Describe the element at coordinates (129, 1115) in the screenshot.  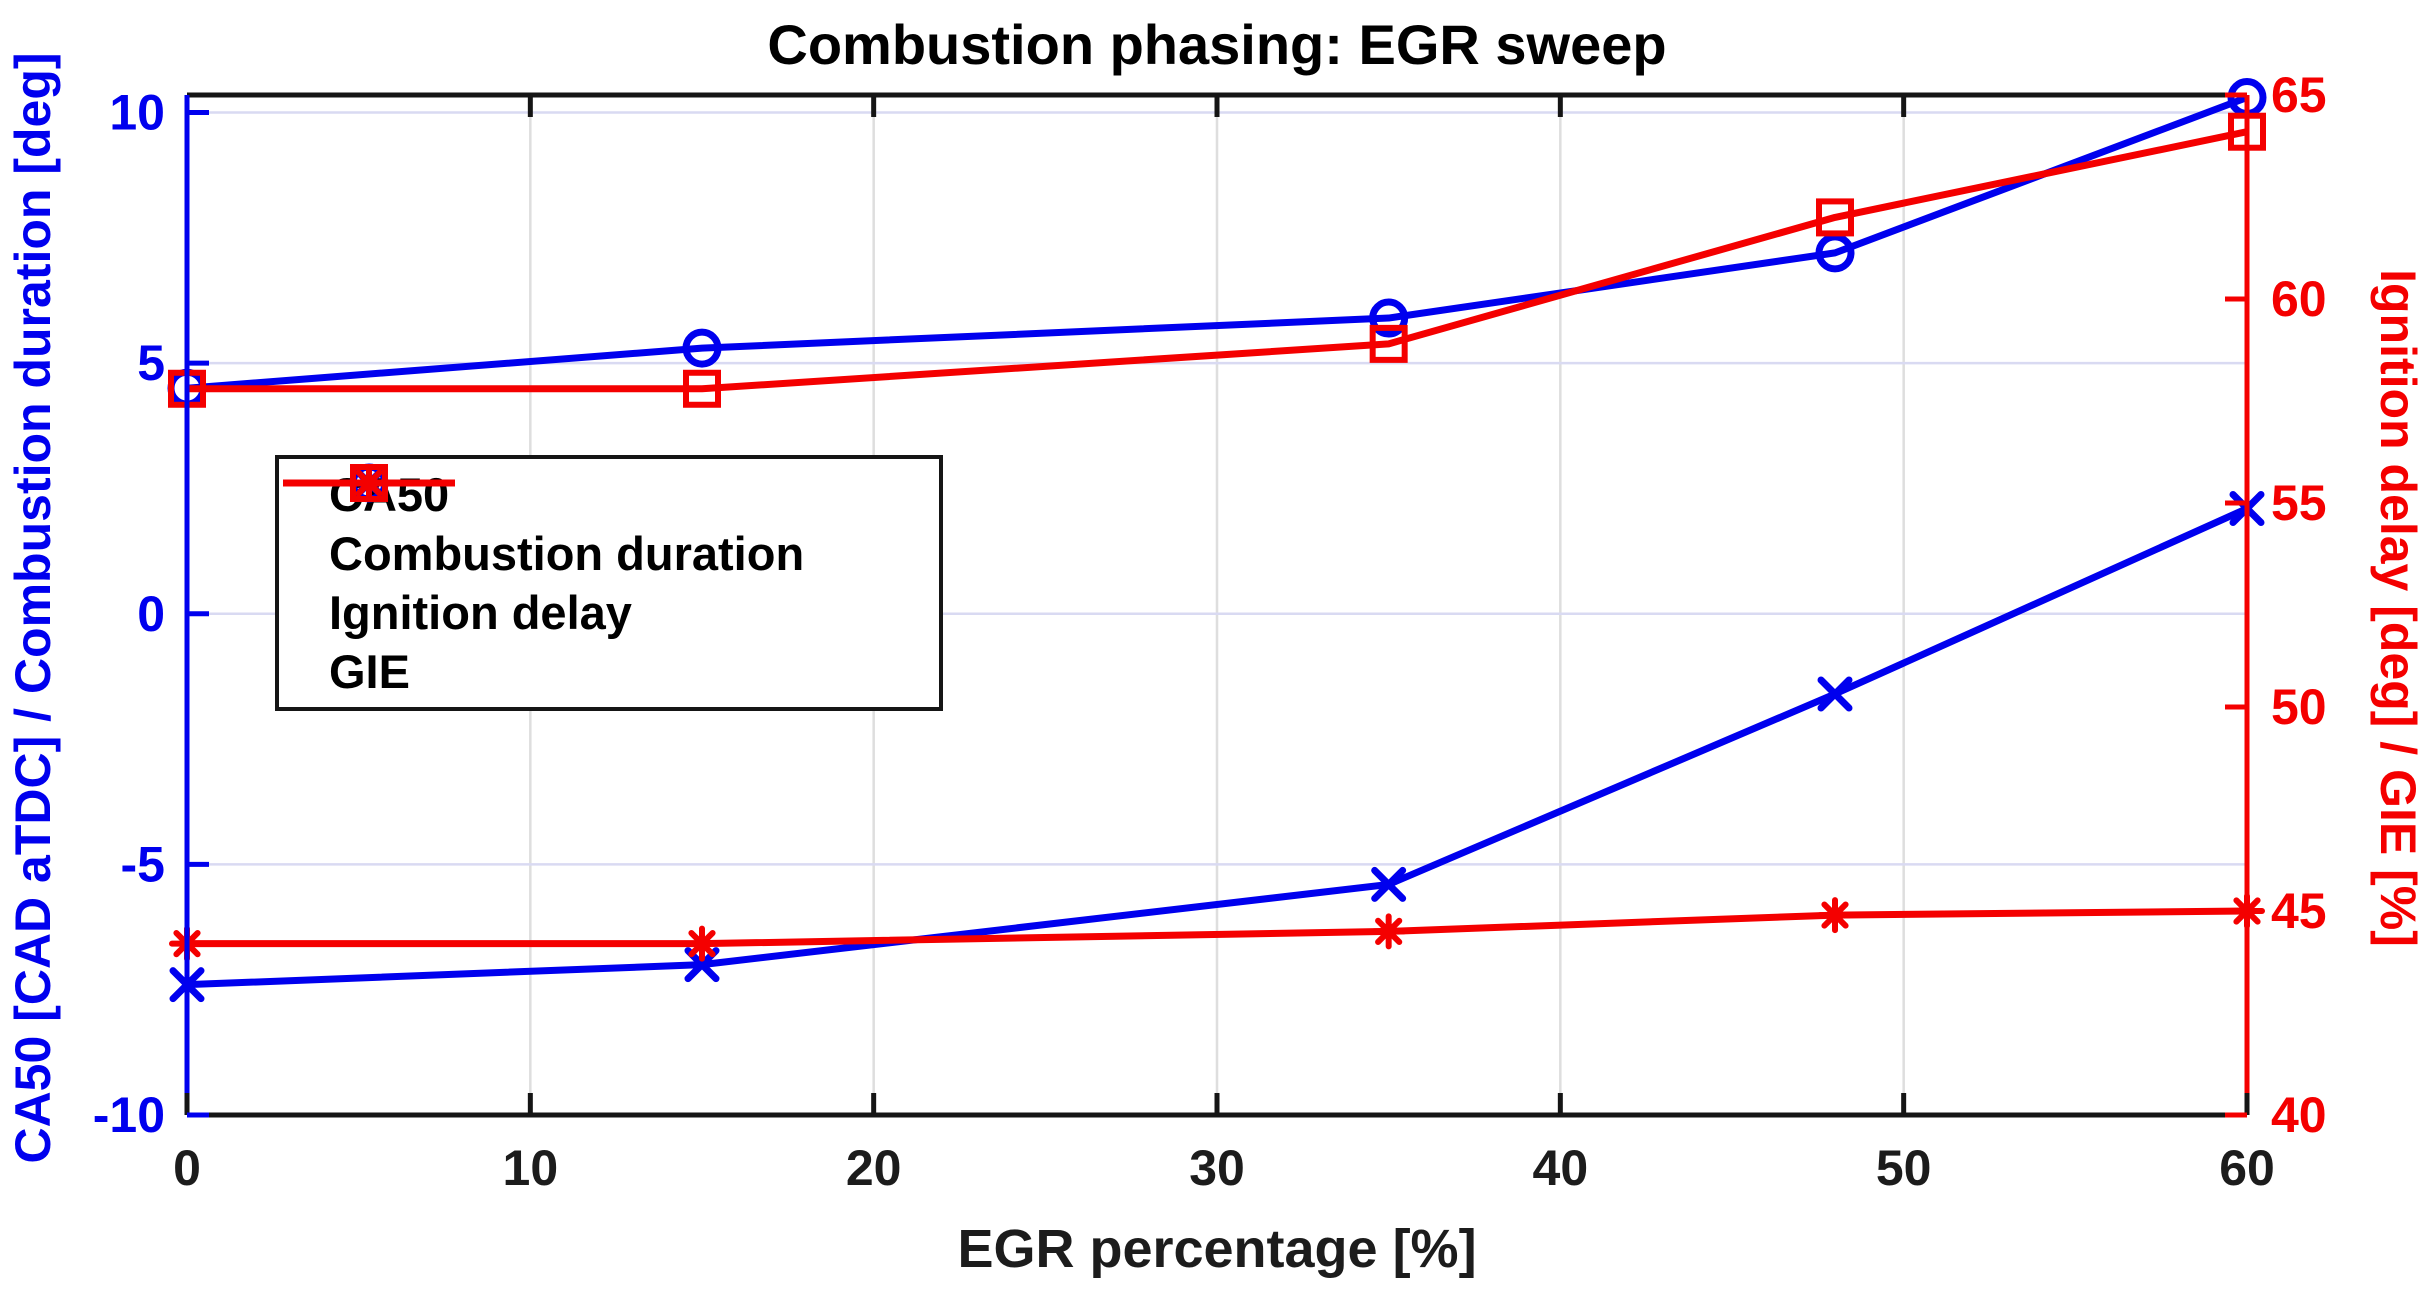
I see `left-tick-label: -10` at that location.